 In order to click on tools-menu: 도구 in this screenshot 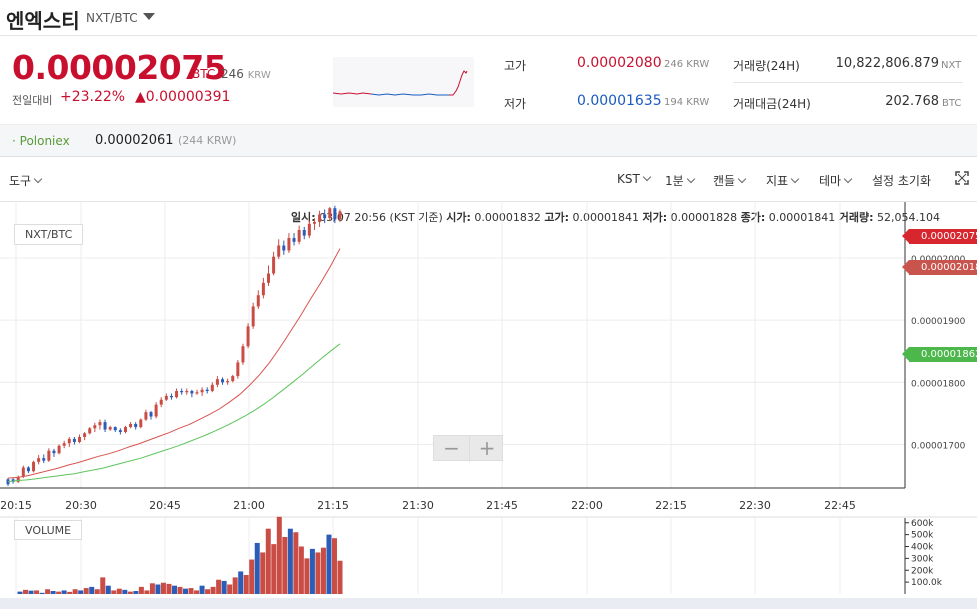, I will do `click(26, 180)`.